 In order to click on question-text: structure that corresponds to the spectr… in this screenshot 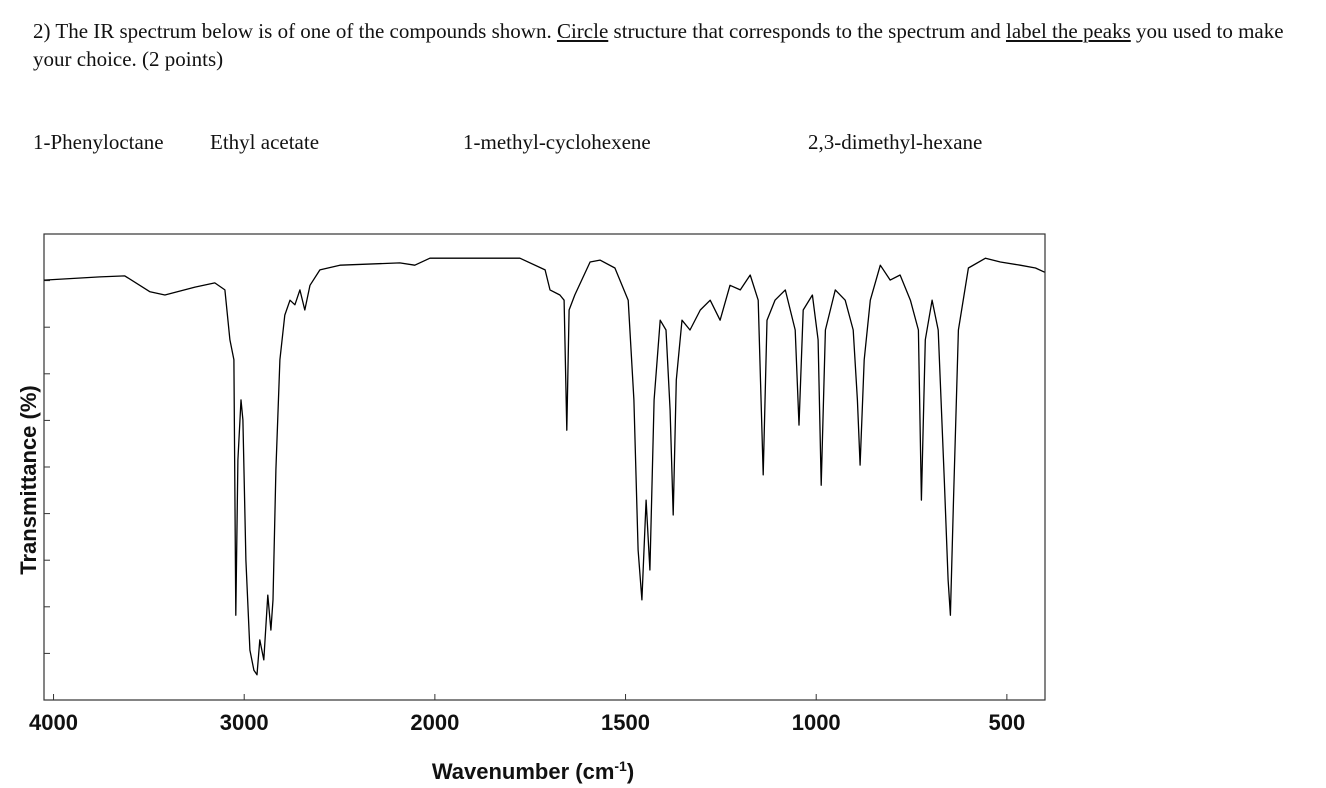, I will do `click(807, 31)`.